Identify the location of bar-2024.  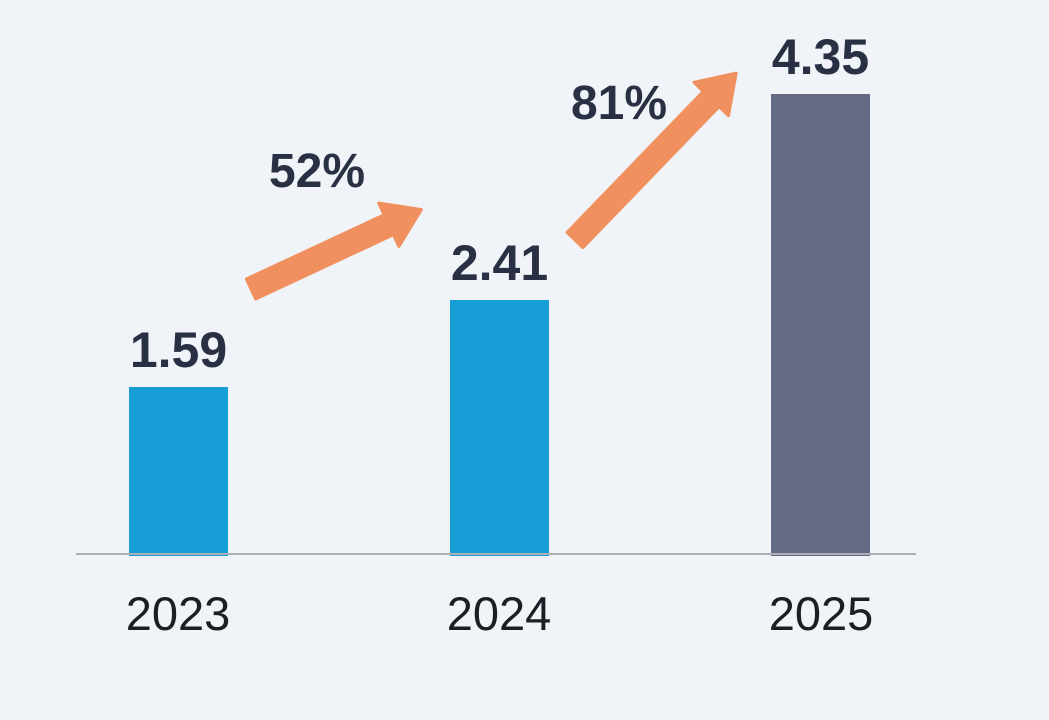
(499, 428).